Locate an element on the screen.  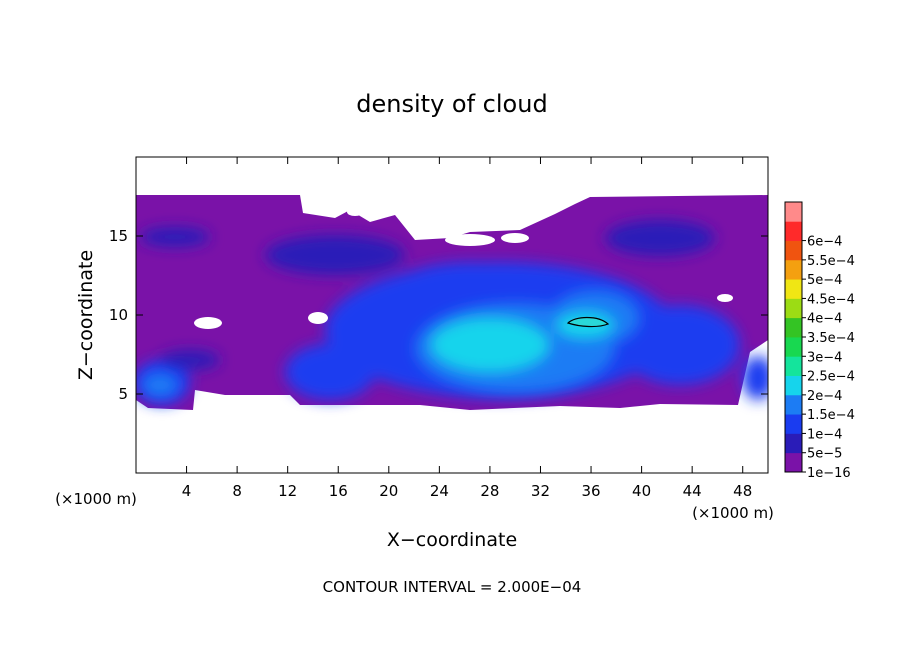
colorbar-label: 1e−4 is located at coordinates (824, 434).